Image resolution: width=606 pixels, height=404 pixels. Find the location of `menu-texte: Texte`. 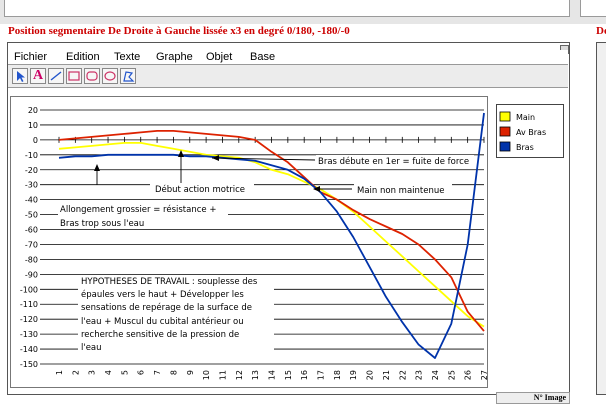

menu-texte: Texte is located at coordinates (127, 57).